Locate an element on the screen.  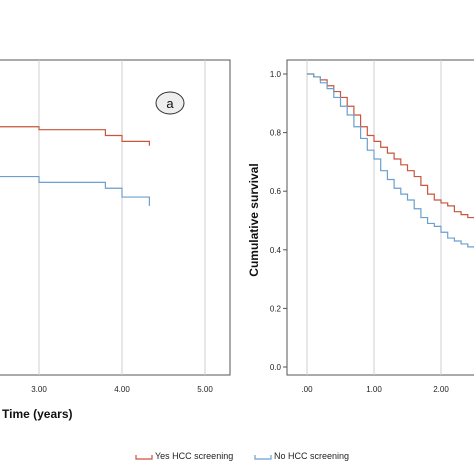
left-x-tick-label-2: 5.00 is located at coordinates (205, 389).